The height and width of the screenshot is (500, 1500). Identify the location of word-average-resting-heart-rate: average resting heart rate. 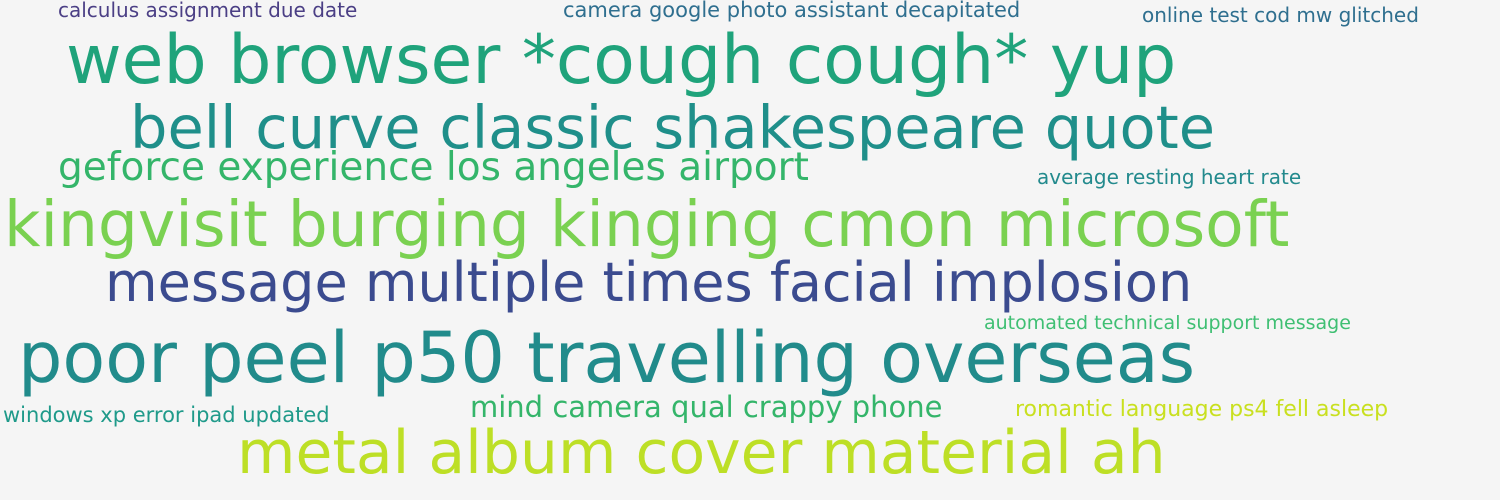
(1169, 177).